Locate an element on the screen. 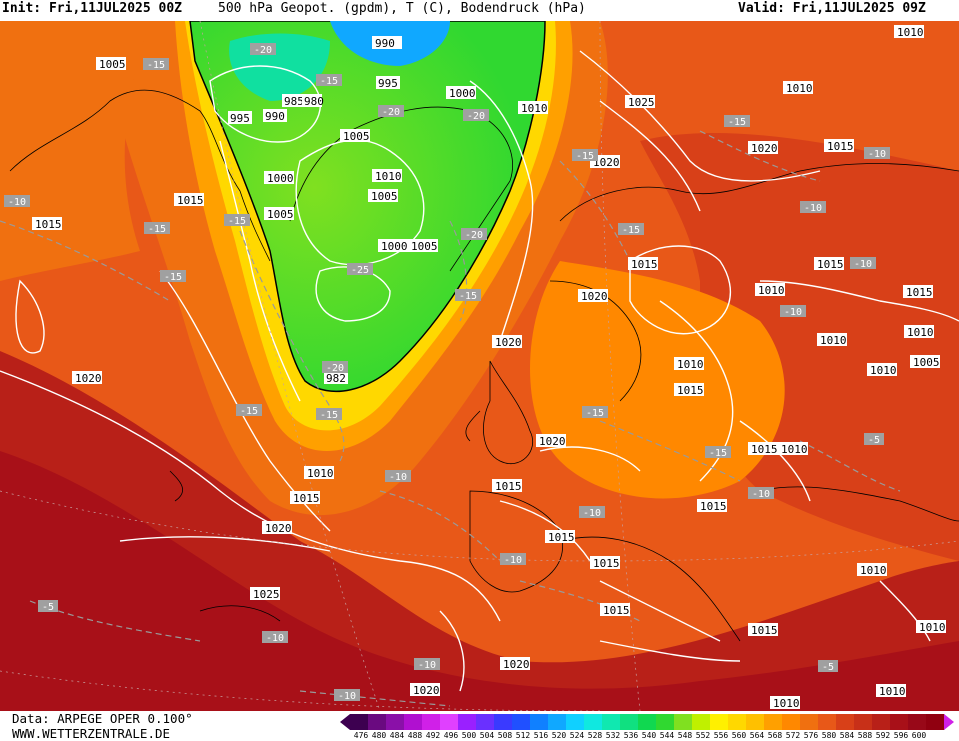  isotherm-label-m10f: -10 is located at coordinates (398, 477).